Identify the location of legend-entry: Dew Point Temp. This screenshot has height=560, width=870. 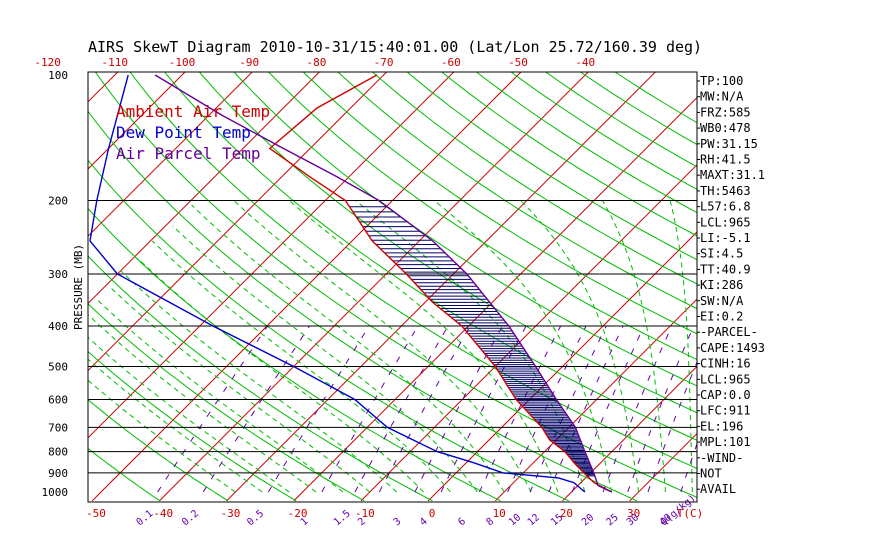
(183, 132).